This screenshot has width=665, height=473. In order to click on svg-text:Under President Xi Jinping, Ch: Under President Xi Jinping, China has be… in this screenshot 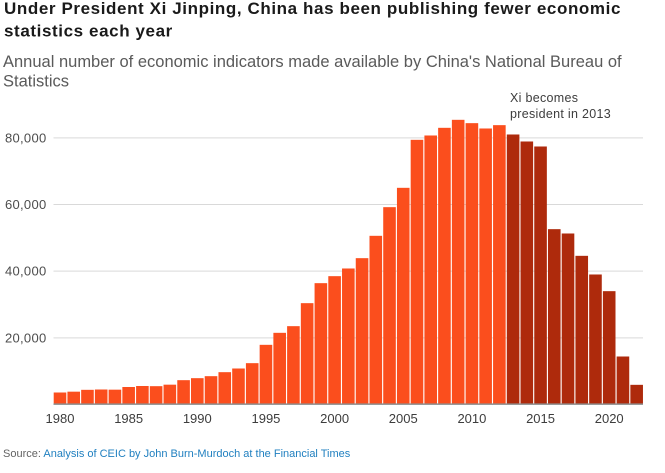, I will do `click(312, 9)`.